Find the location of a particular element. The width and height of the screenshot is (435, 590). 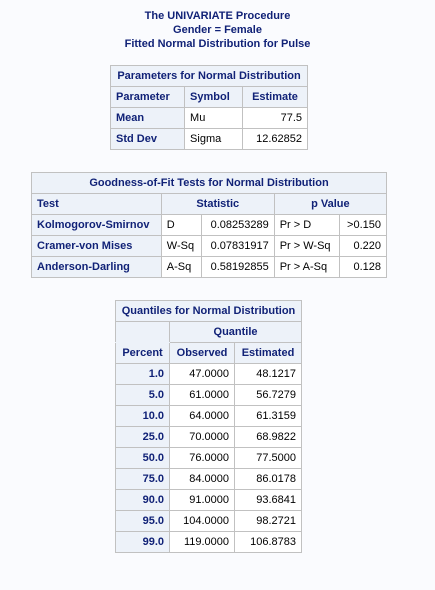

table-row: 10.0 64.0000 61.3159 is located at coordinates (208, 416).